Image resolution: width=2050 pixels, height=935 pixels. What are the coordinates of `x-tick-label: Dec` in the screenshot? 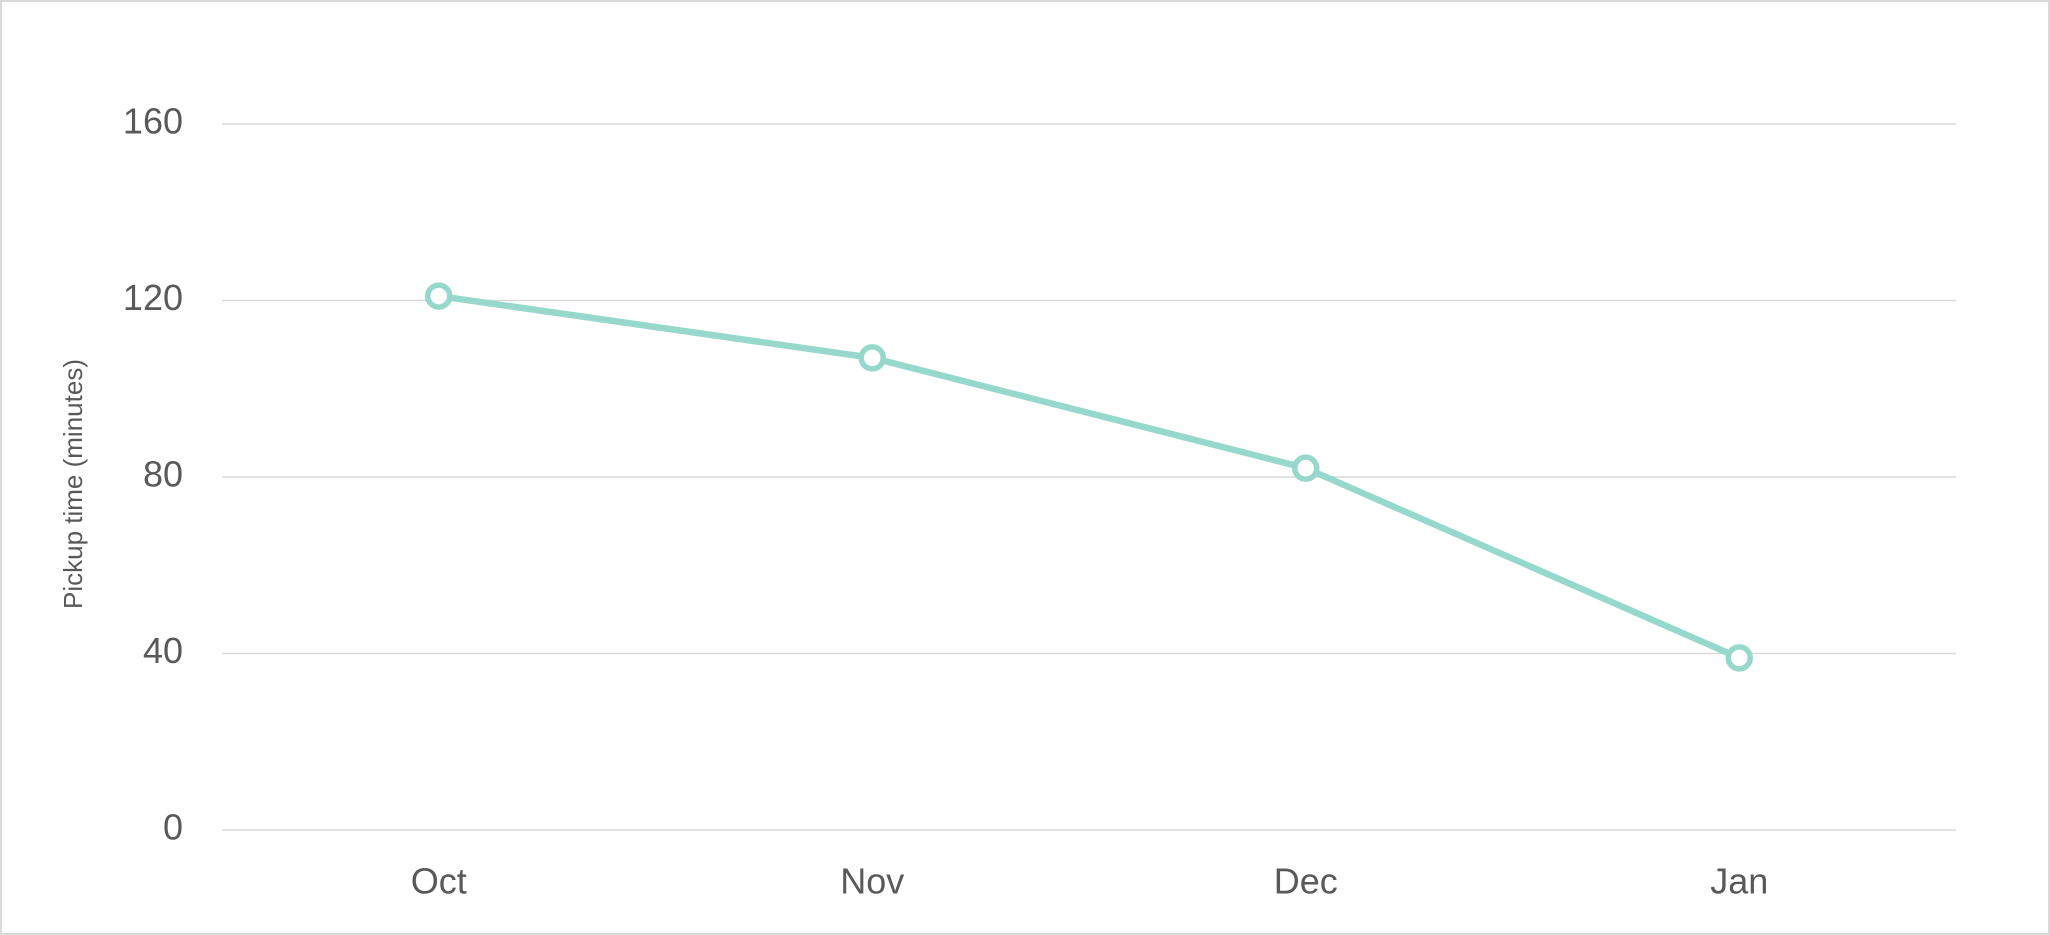 It's located at (1306, 881).